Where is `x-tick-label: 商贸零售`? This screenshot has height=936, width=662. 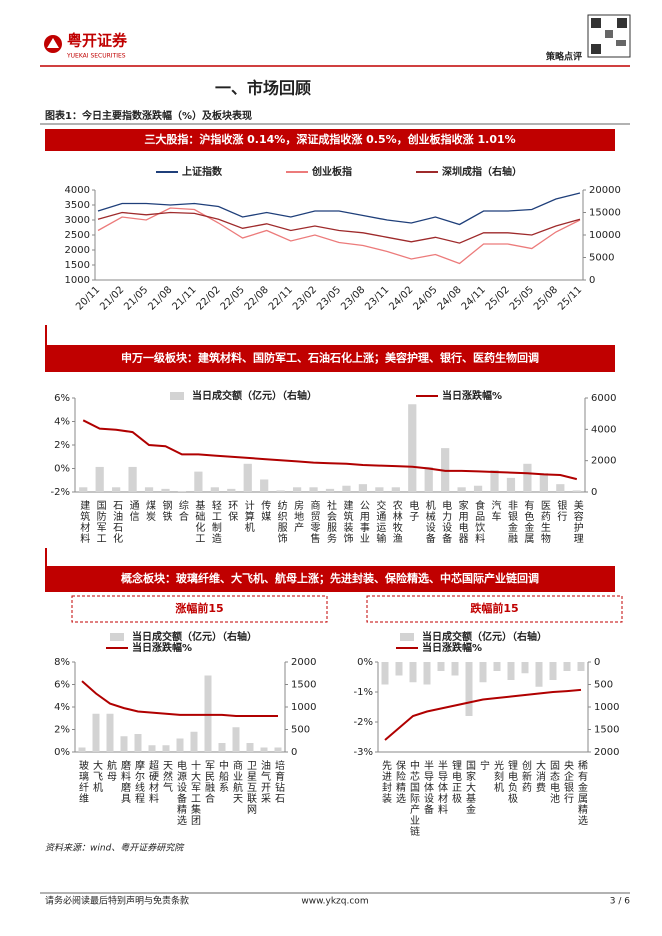
x-tick-label: 商贸零售 is located at coordinates (314, 521).